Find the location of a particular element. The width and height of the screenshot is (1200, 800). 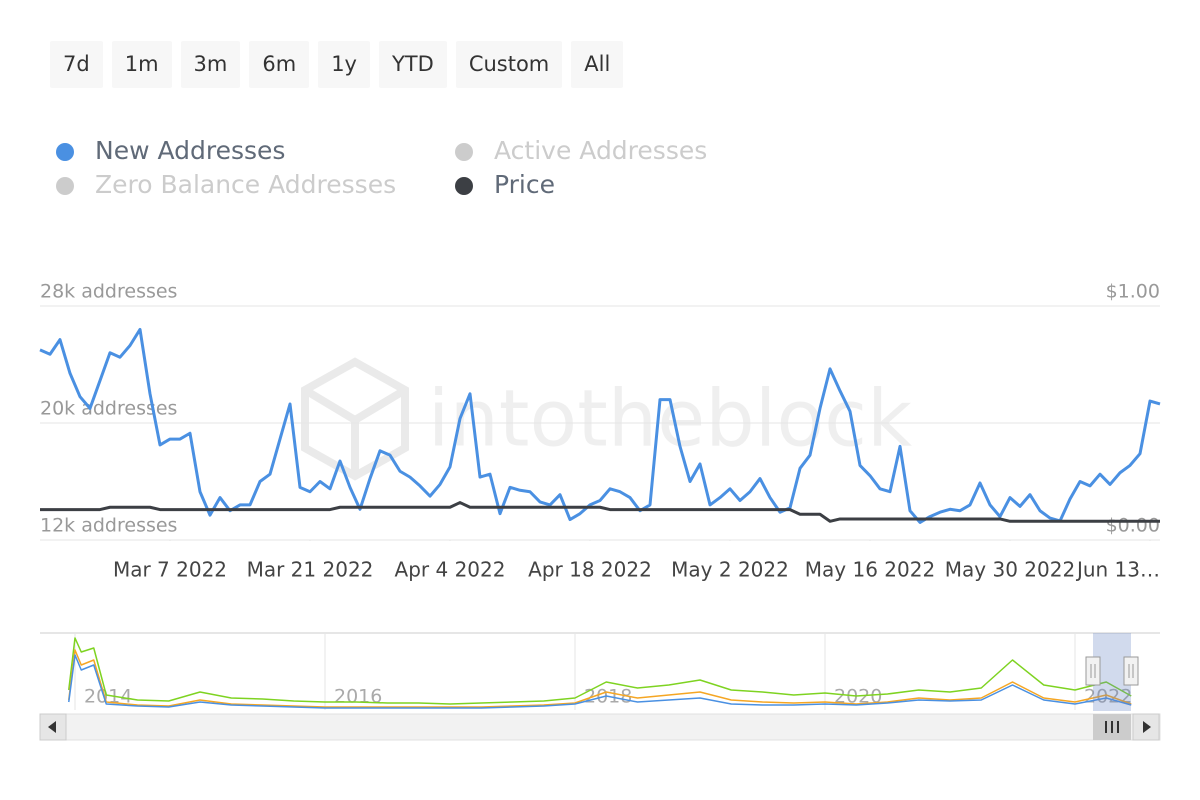

scrollbar-track is located at coordinates (600, 727).